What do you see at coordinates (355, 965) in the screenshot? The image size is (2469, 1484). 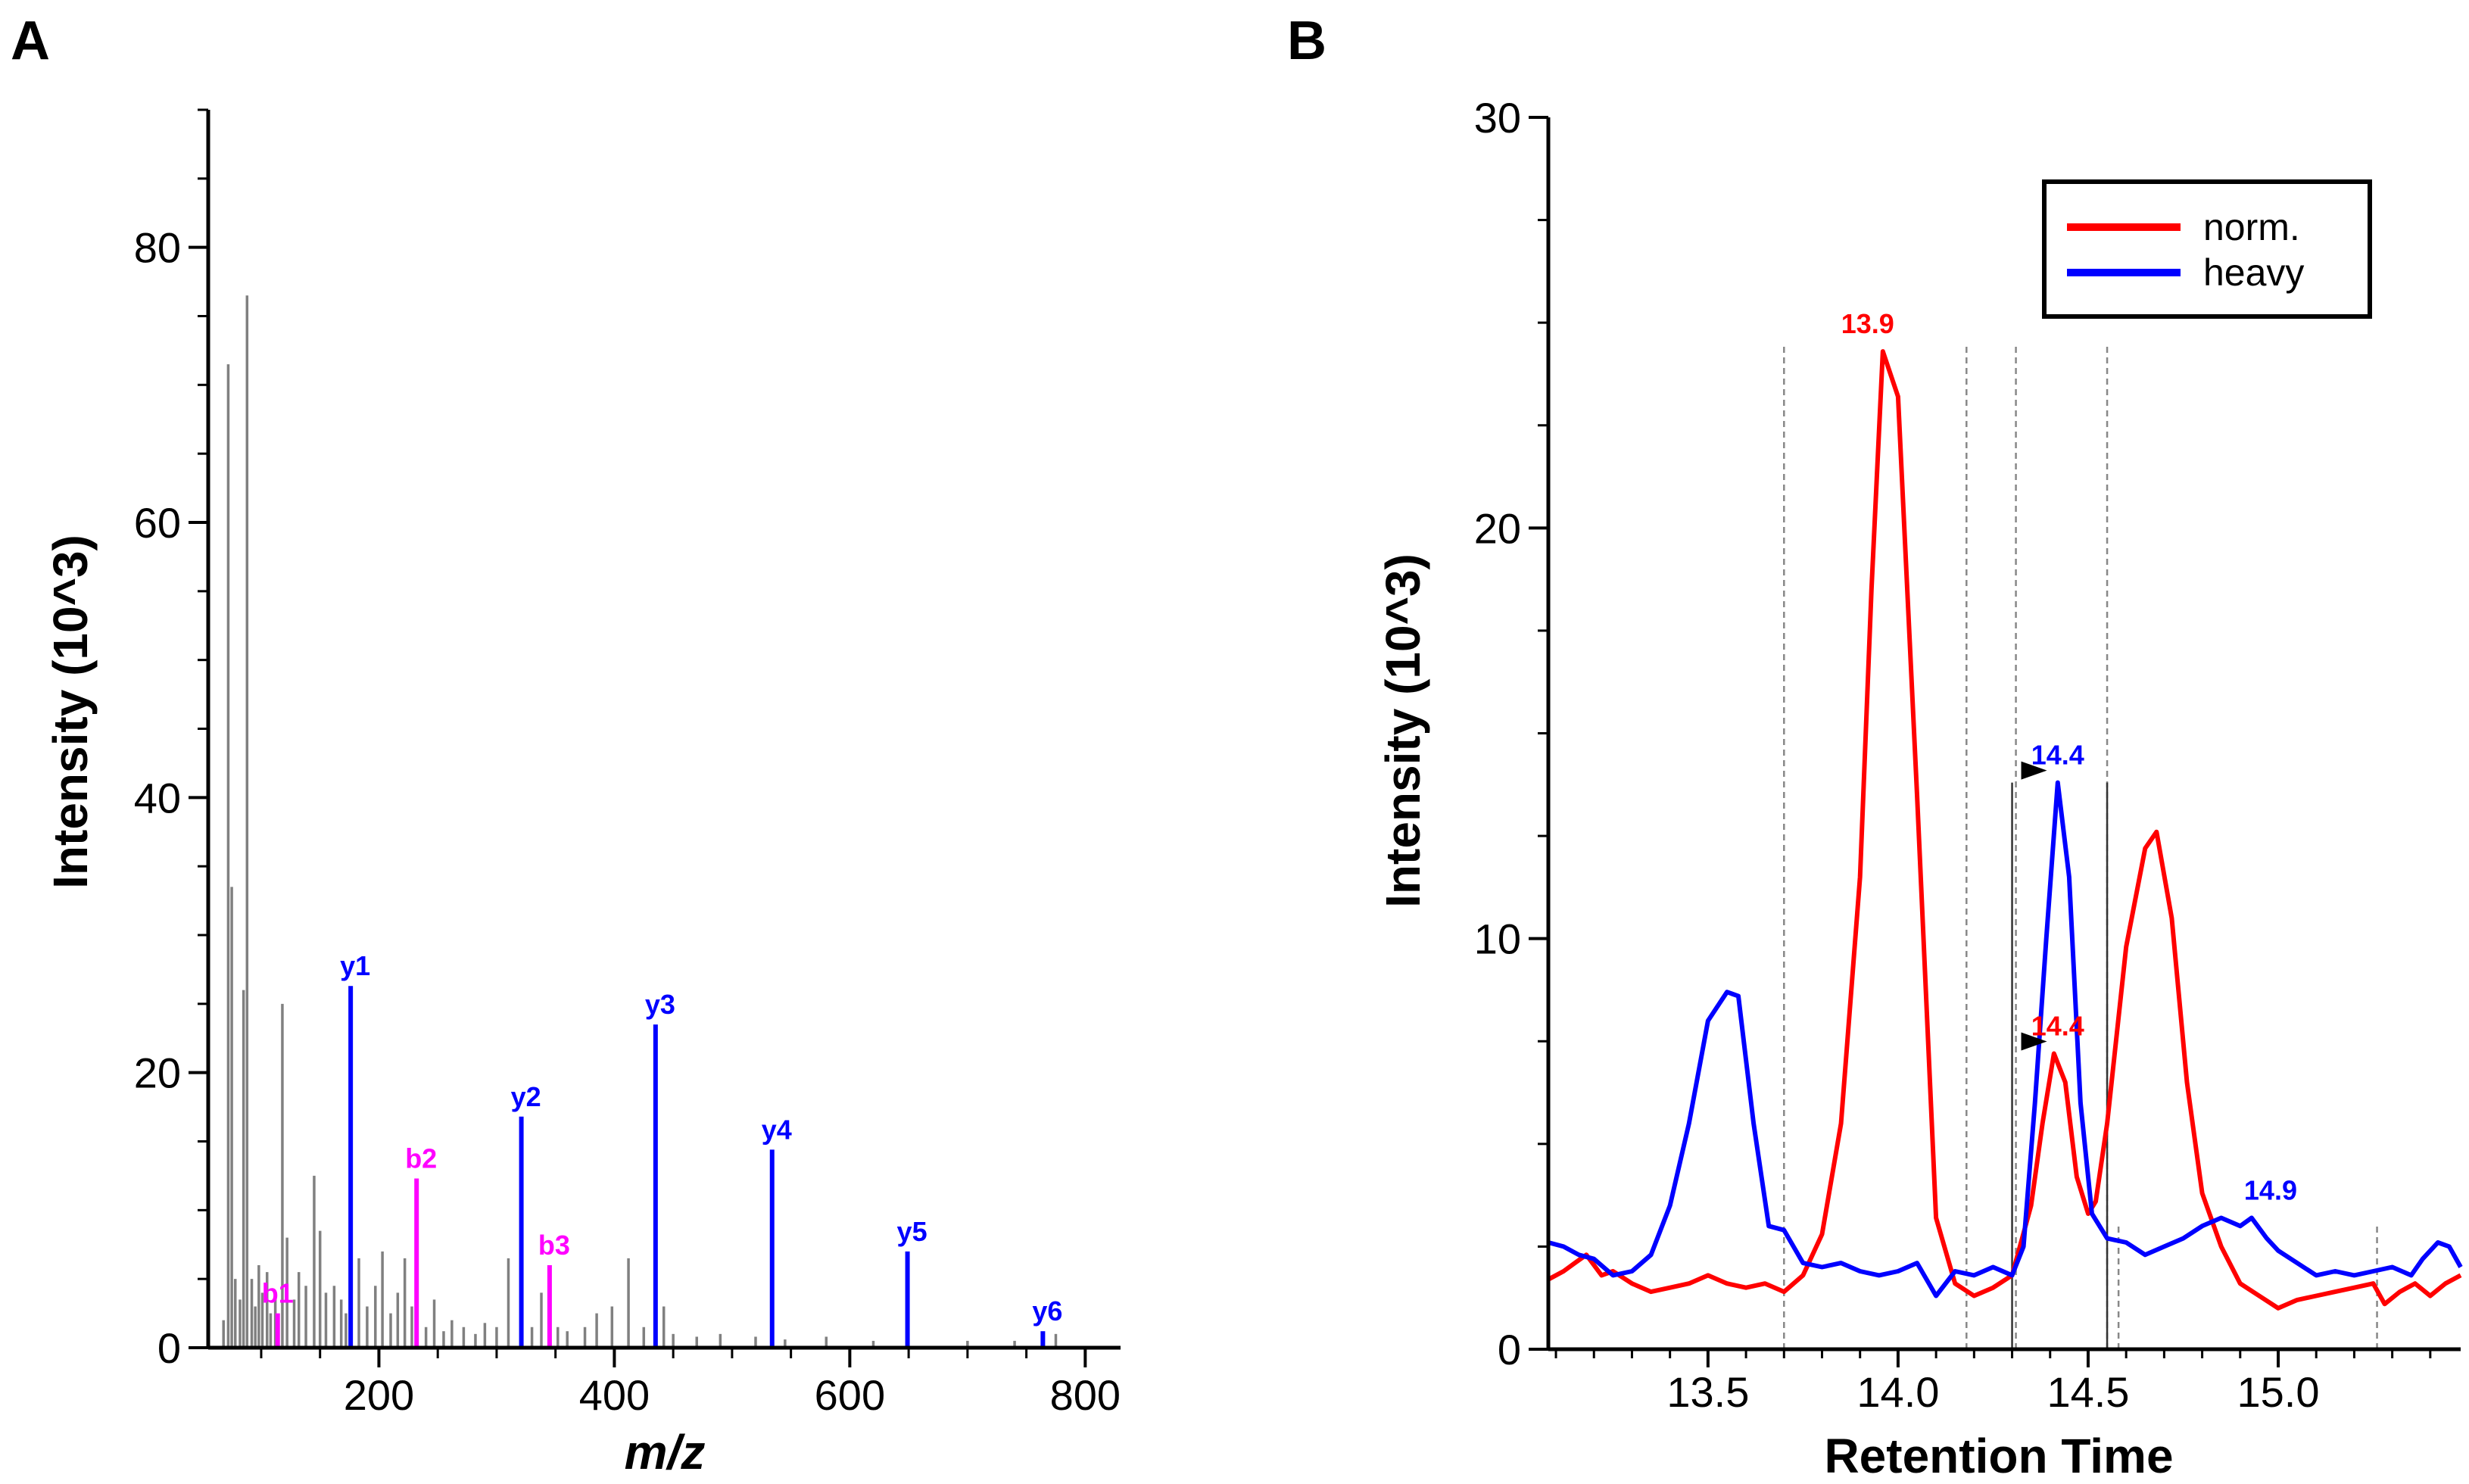 I see `ion-label: y1` at bounding box center [355, 965].